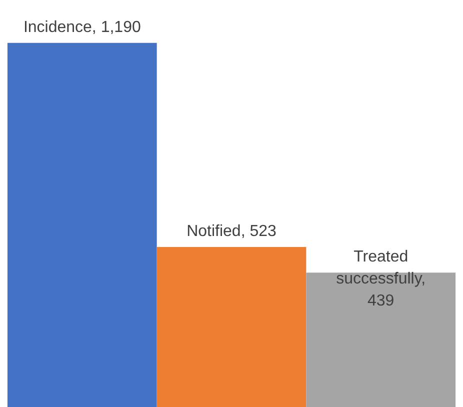 The image size is (463, 407). Describe the element at coordinates (231, 231) in the screenshot. I see `data-label: Notified, 523` at that location.